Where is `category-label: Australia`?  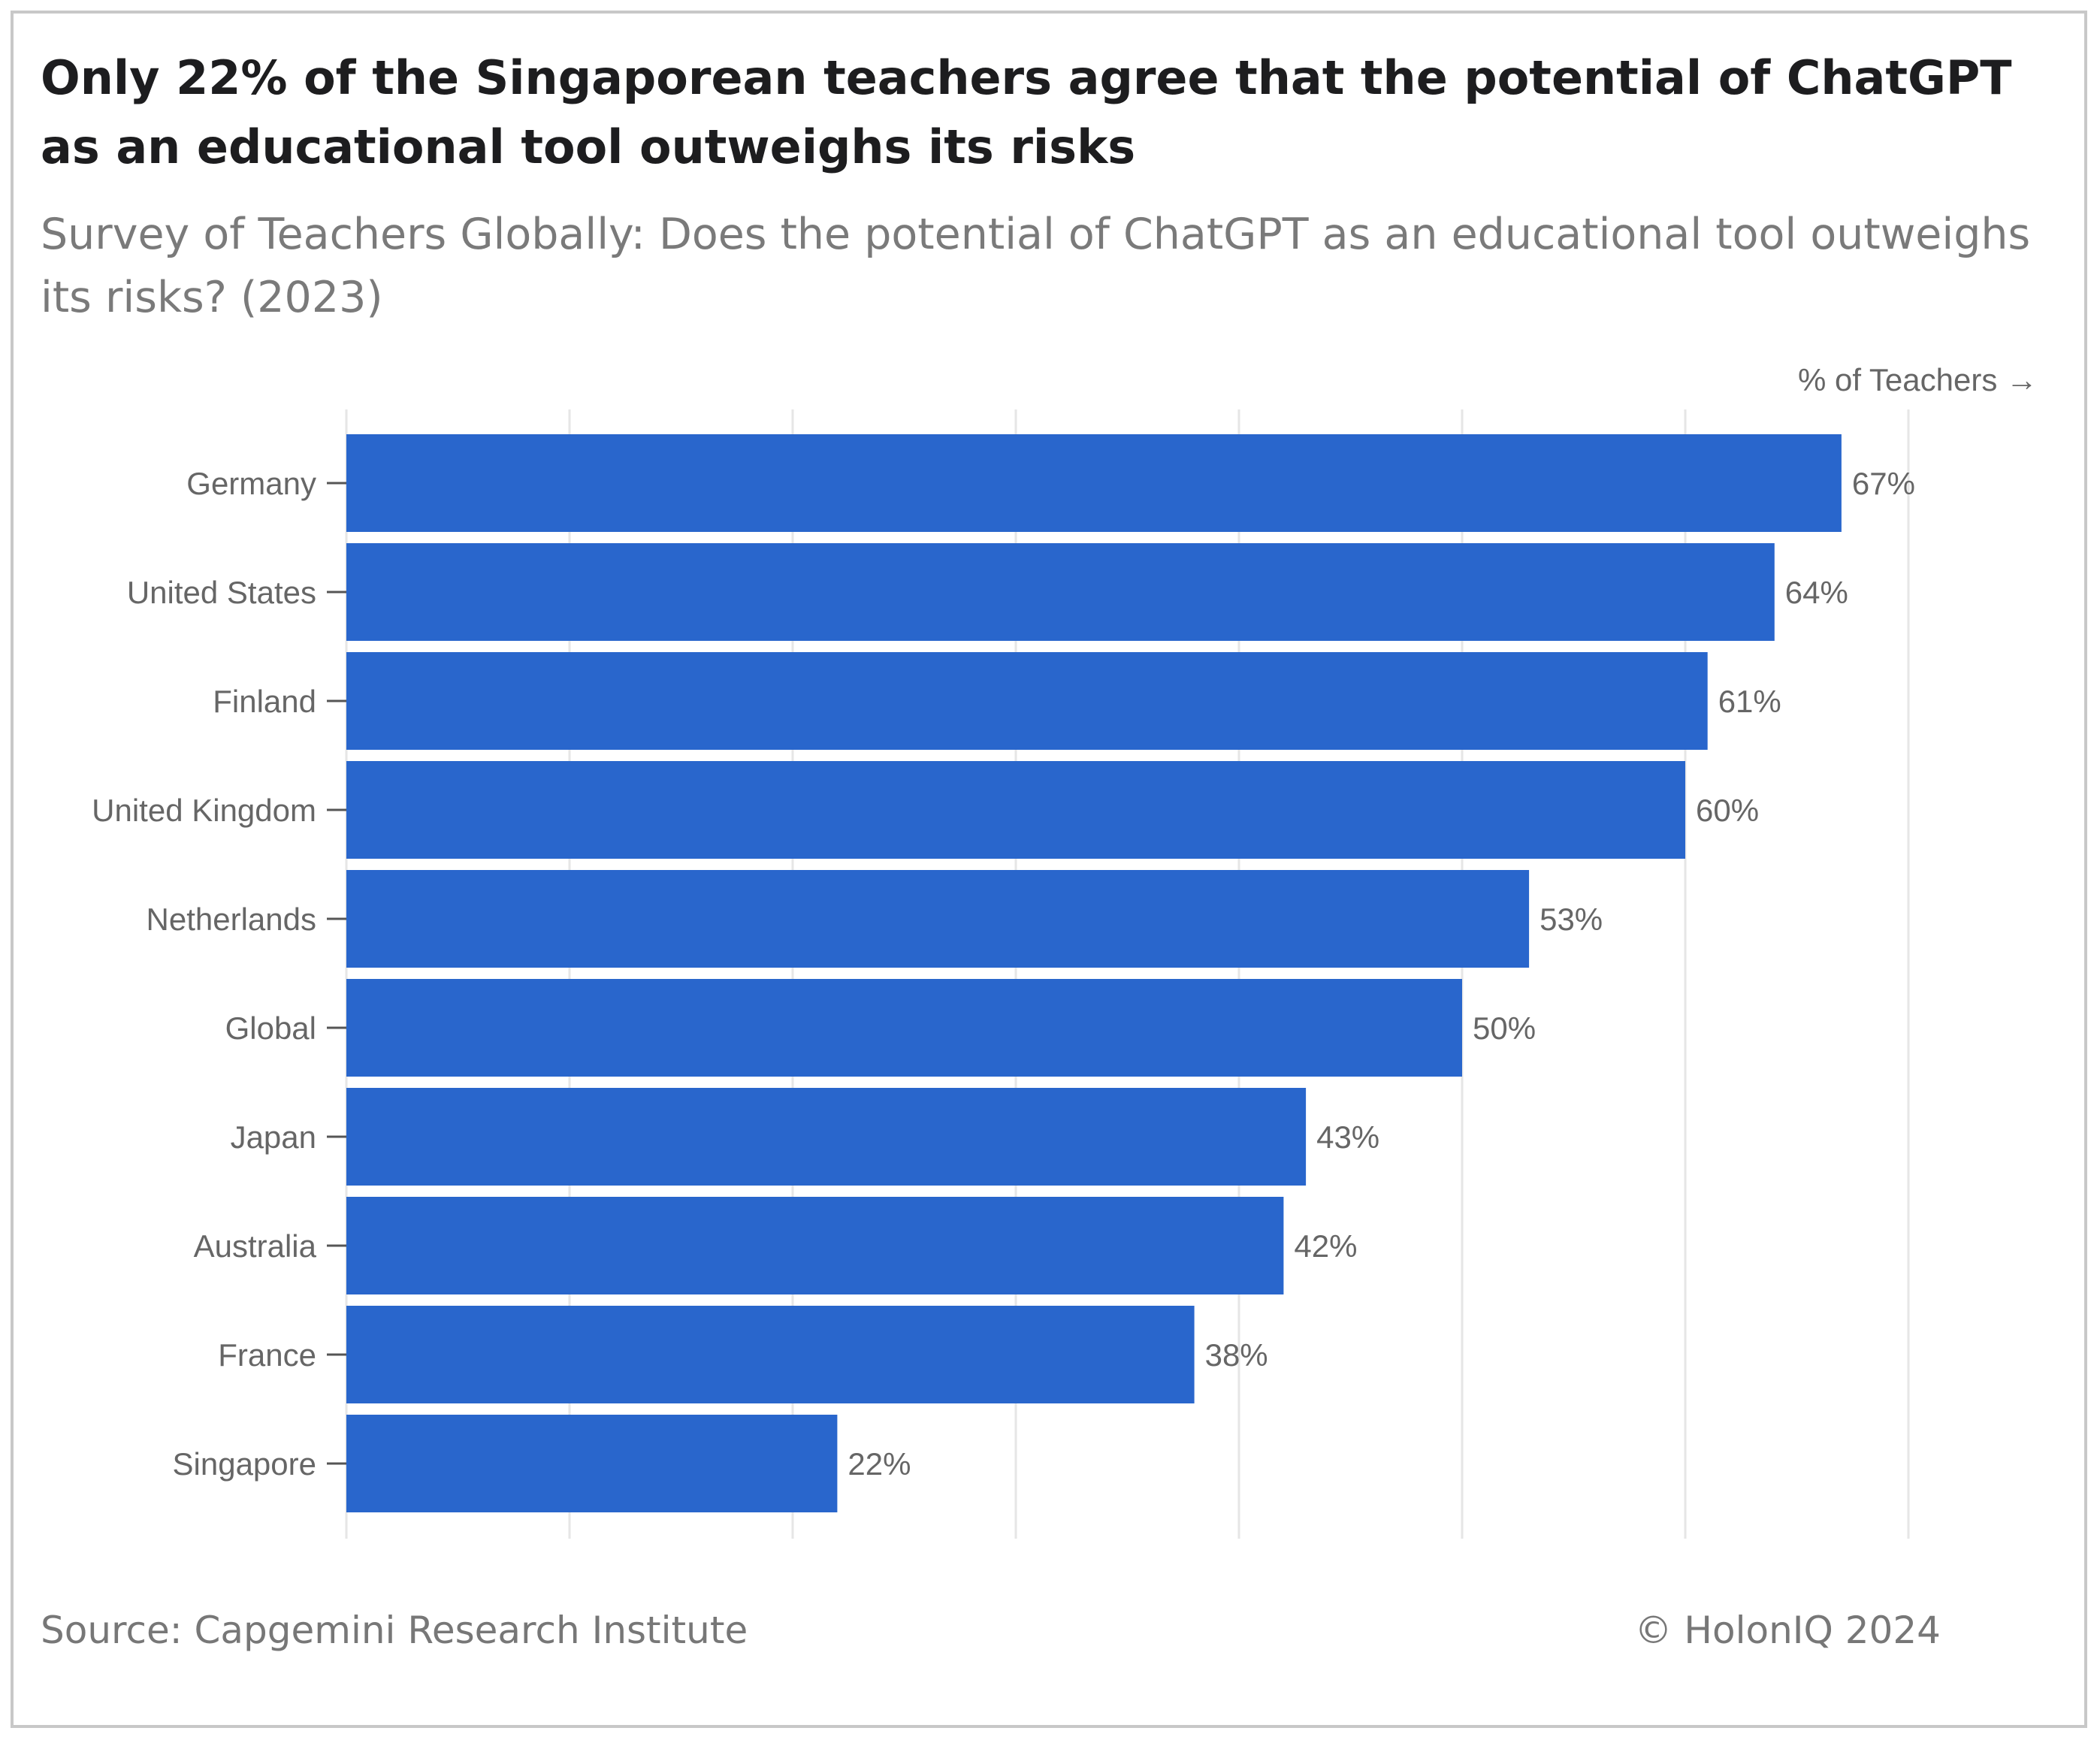 category-label: Australia is located at coordinates (256, 1246).